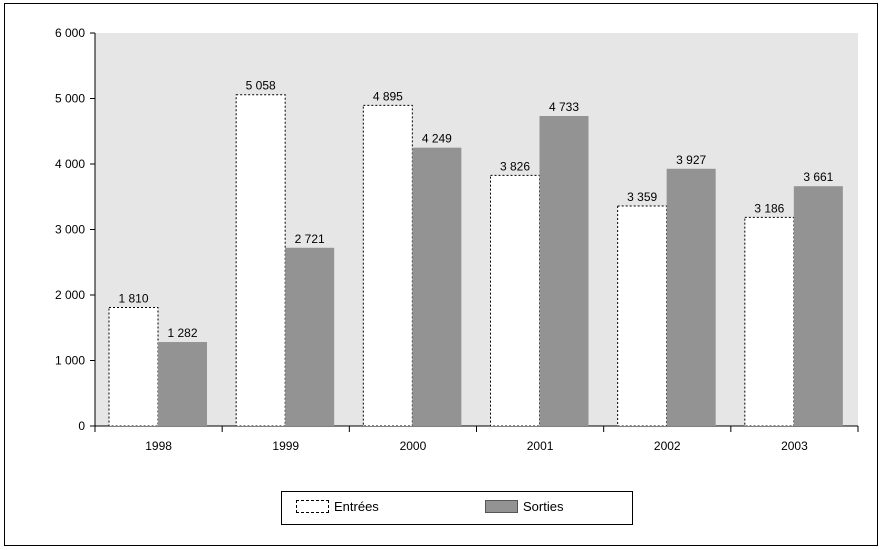 The height and width of the screenshot is (550, 882). I want to click on x-tick-label: 1999, so click(285, 446).